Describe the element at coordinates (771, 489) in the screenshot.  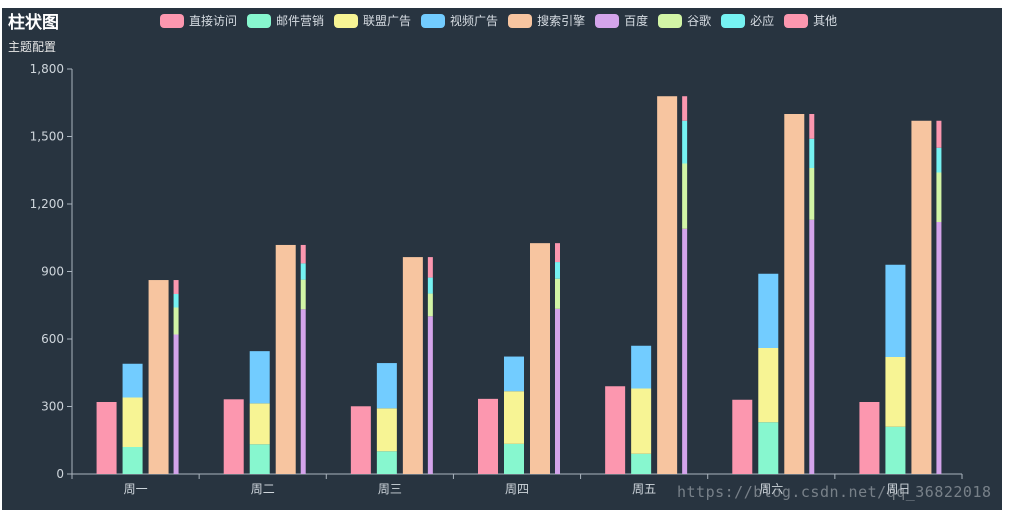
I see `x-tick-label: 周六` at that location.